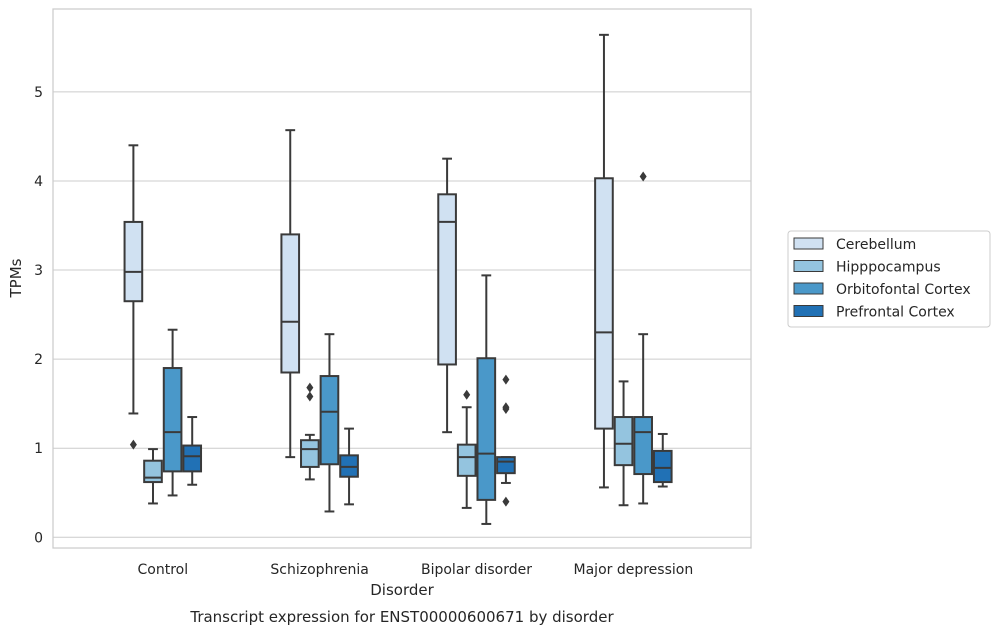 The image size is (999, 634). I want to click on x-tick-label: Schizophrenia, so click(319, 570).